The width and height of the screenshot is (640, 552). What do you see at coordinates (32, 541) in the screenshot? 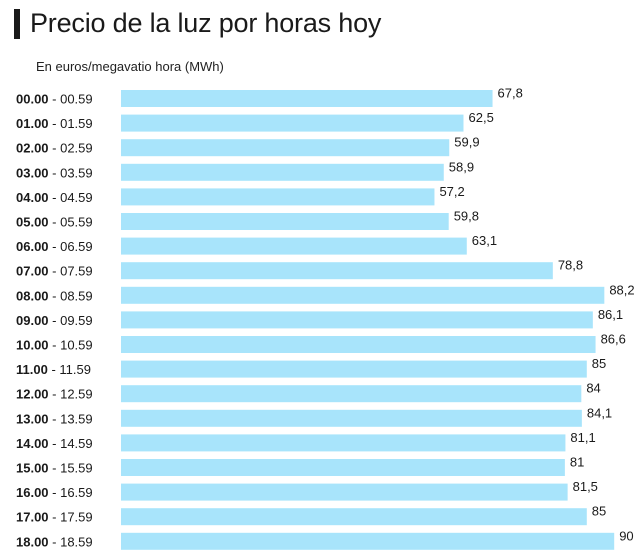
I see `hour-label-start: 18.00` at bounding box center [32, 541].